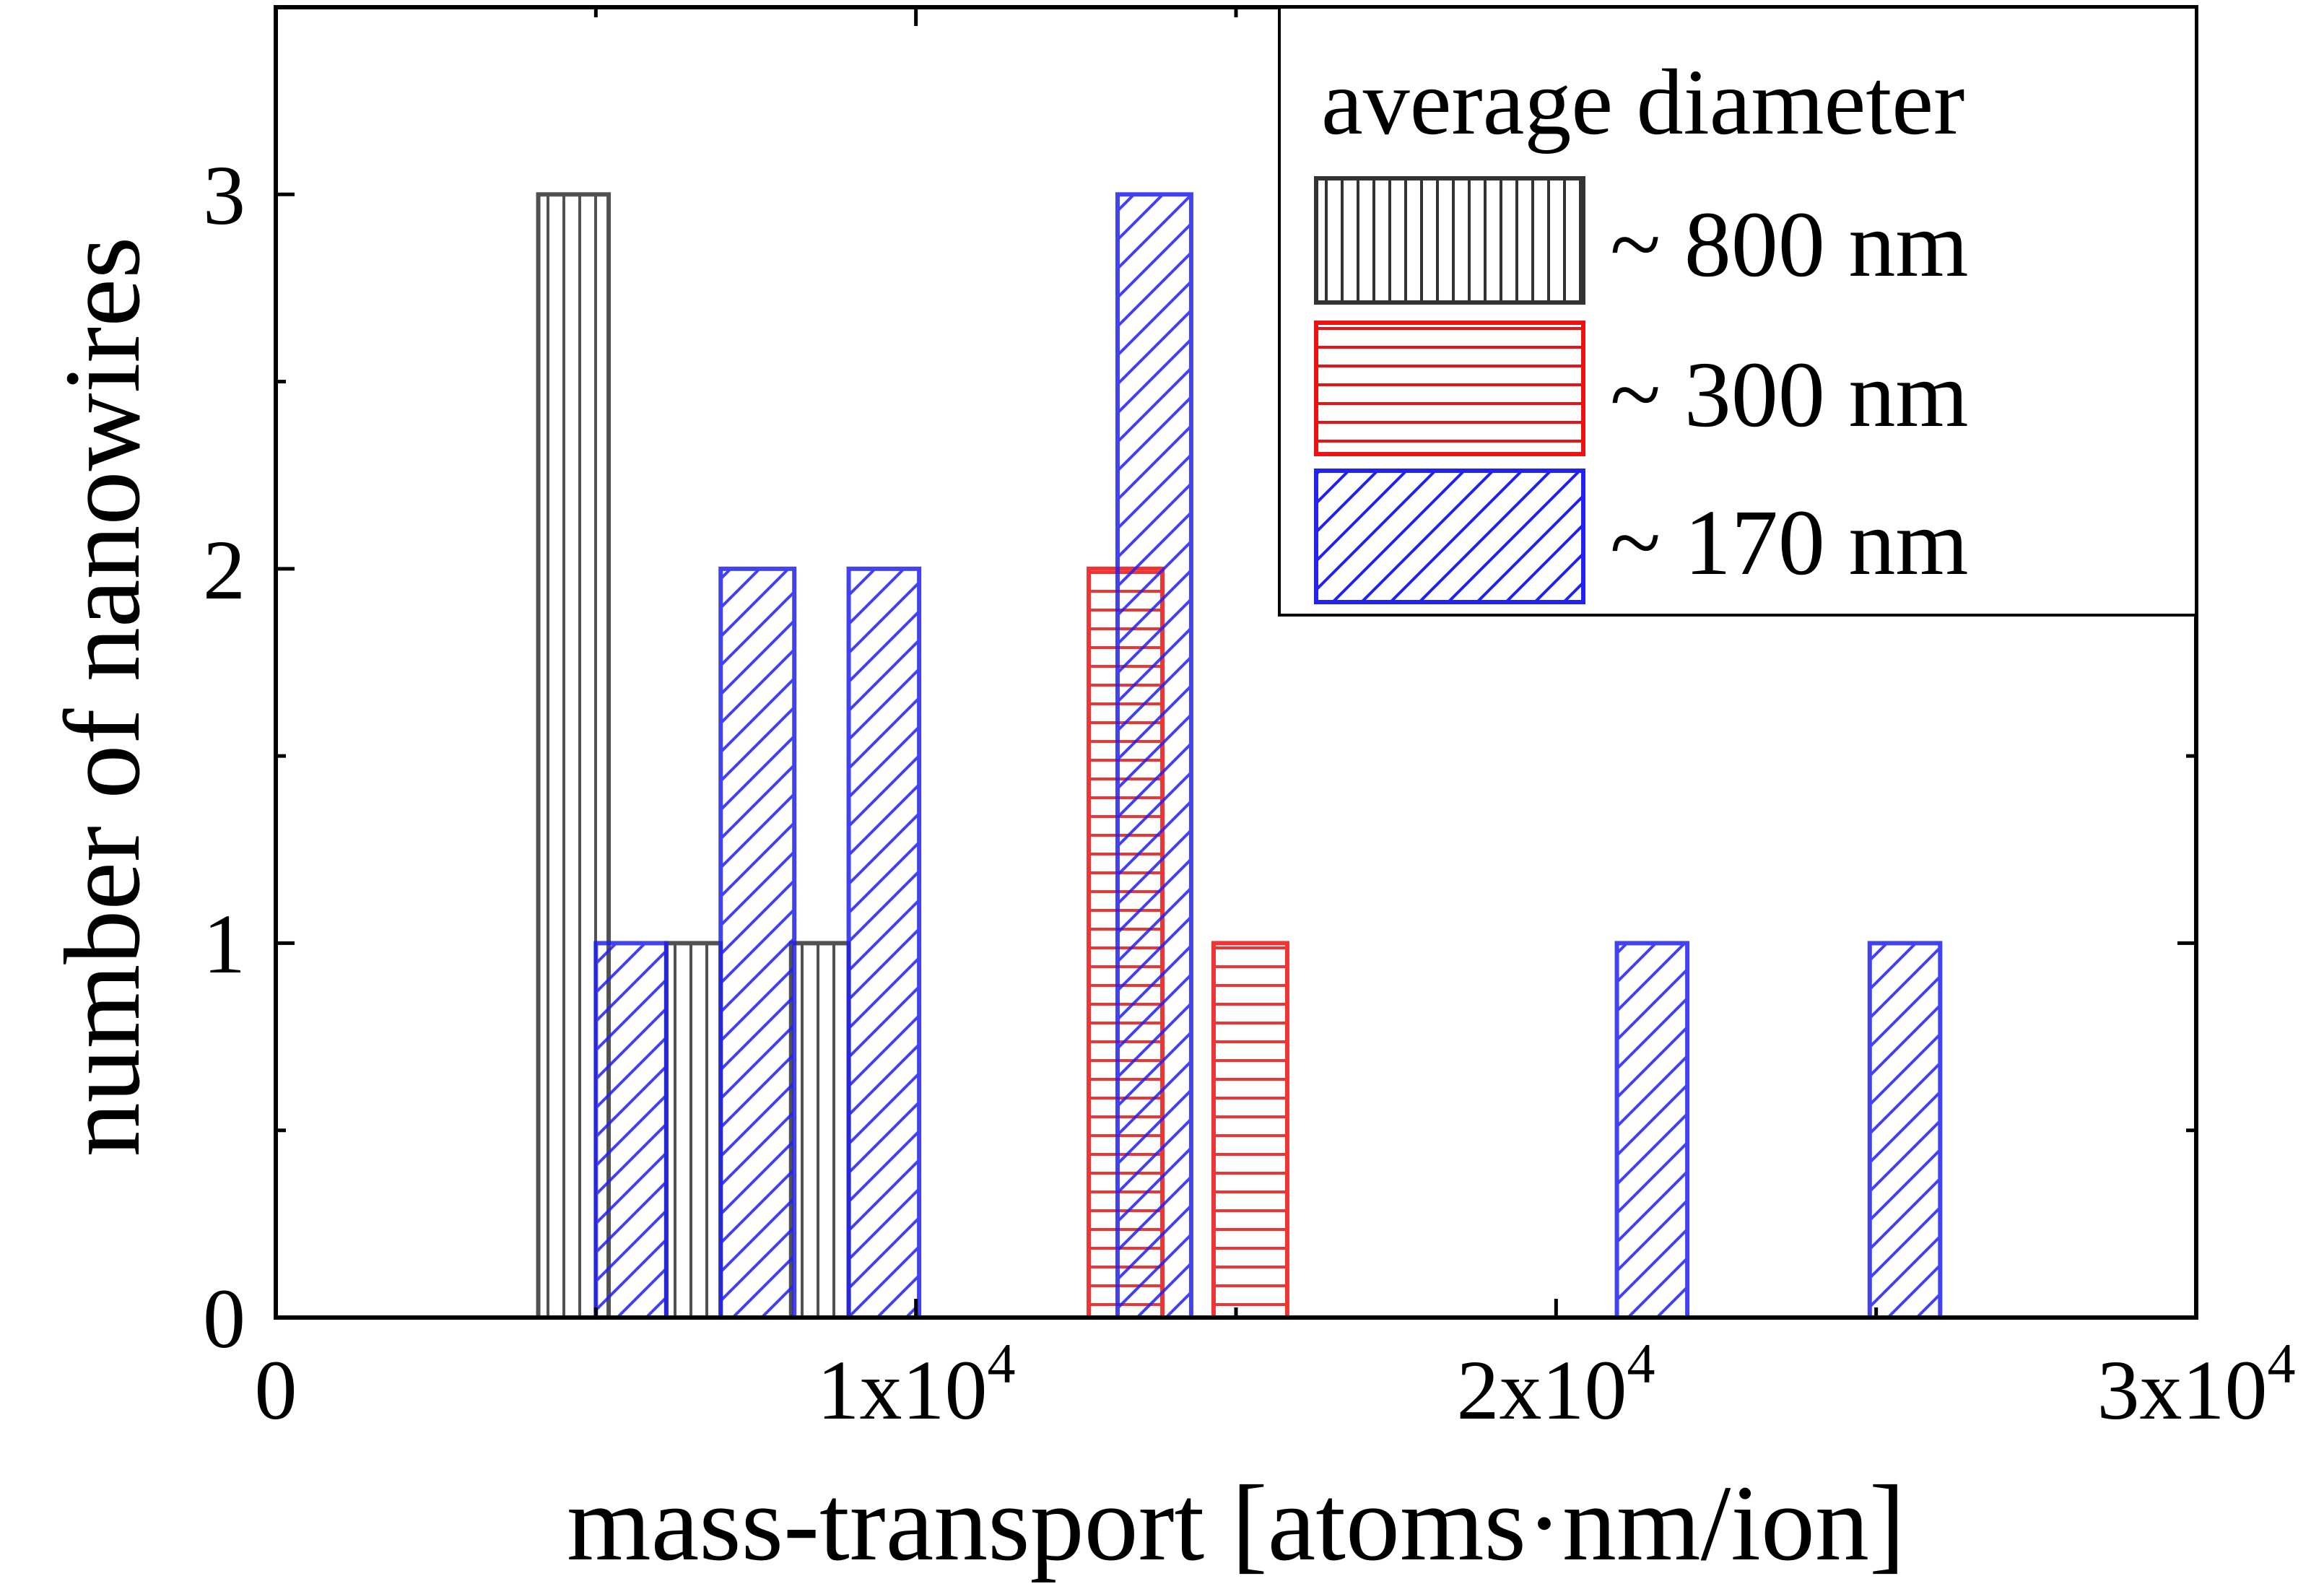 The height and width of the screenshot is (1589, 2324). What do you see at coordinates (1542, 1390) in the screenshot?
I see `x-tick-label-base: 2x10` at bounding box center [1542, 1390].